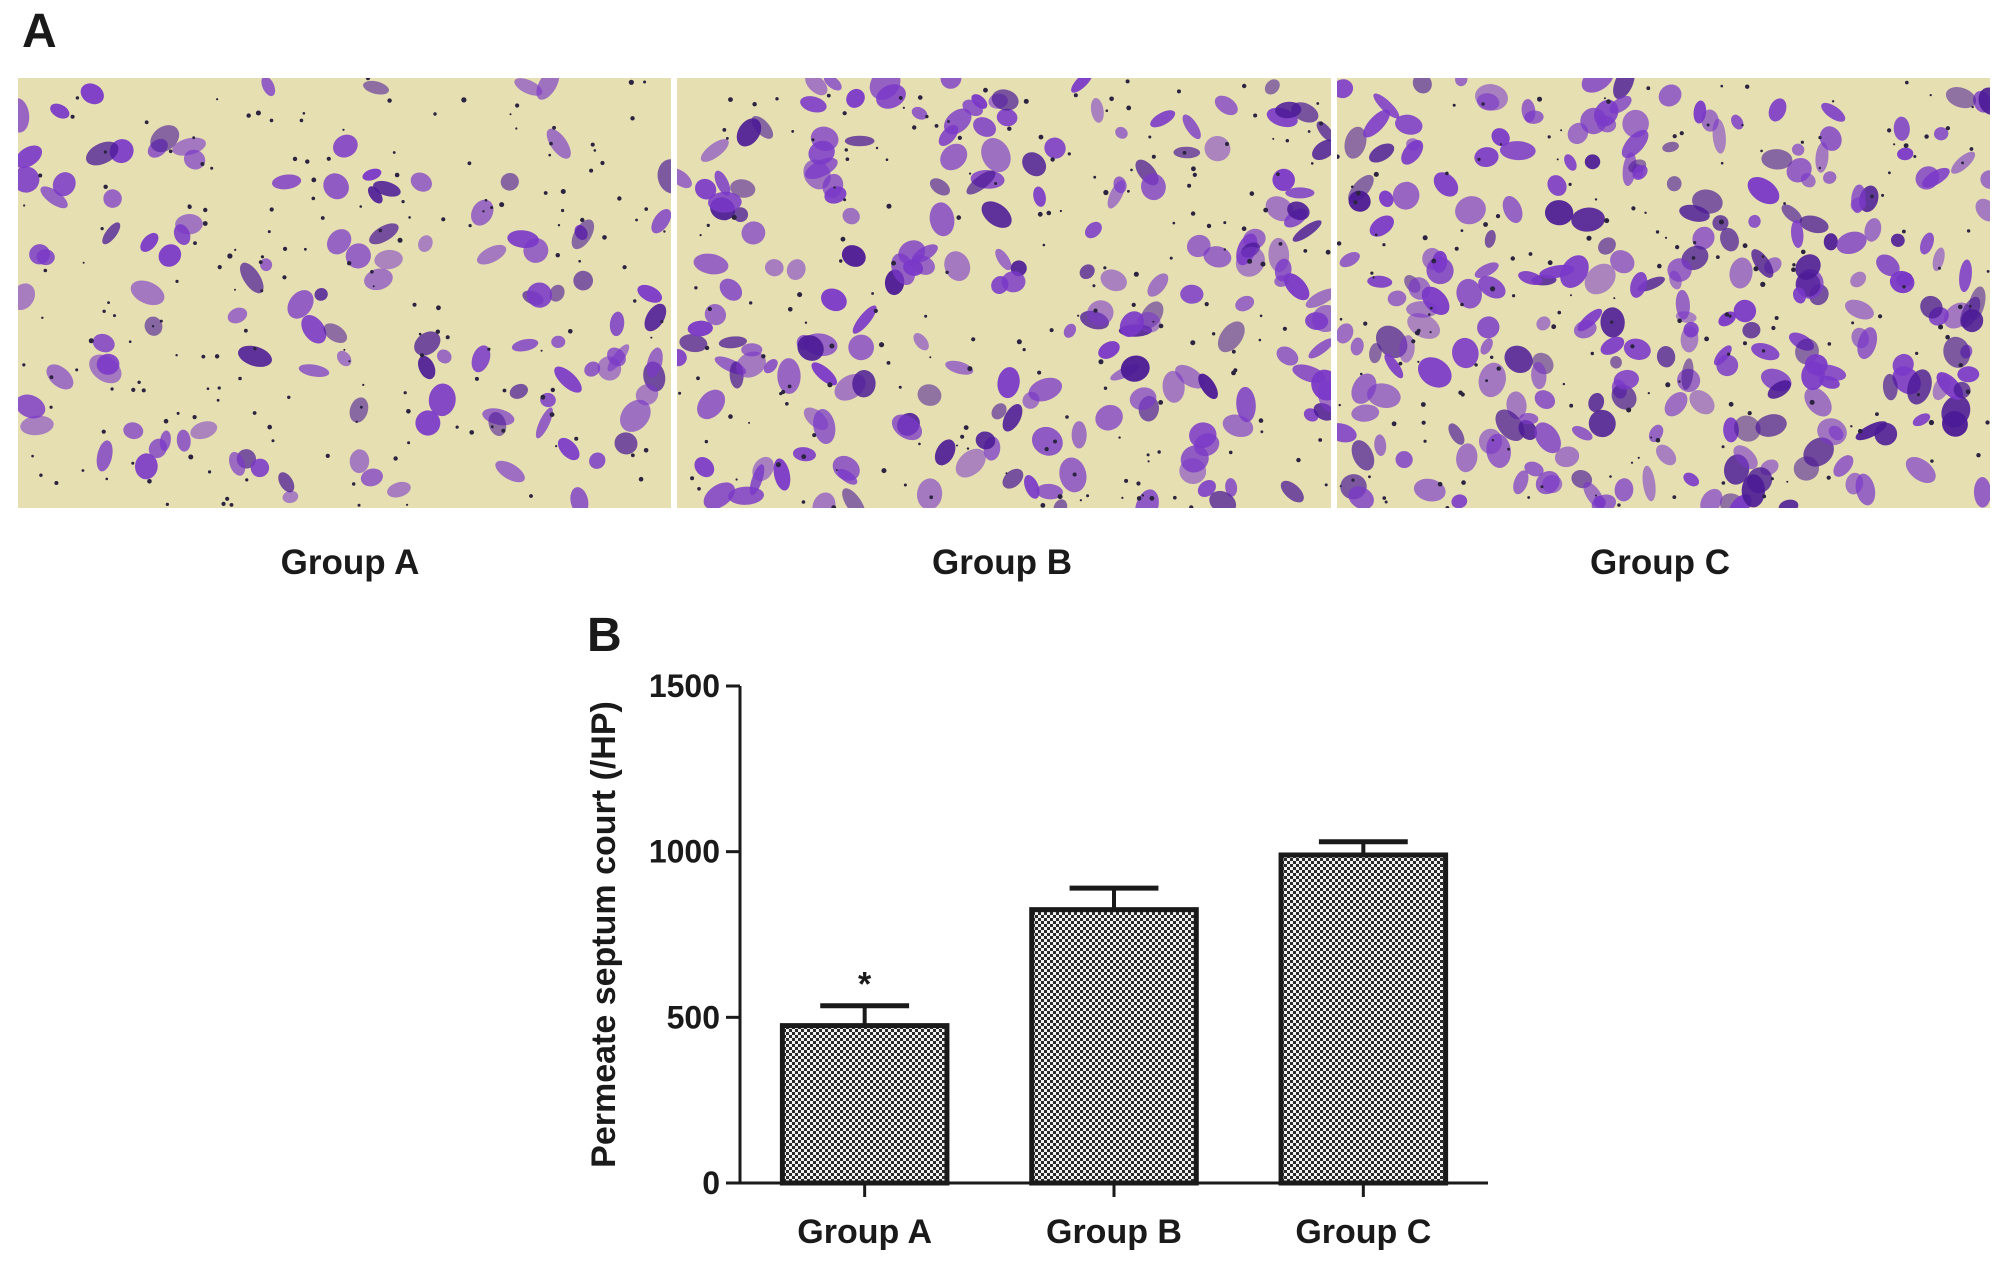  I want to click on y-tick-label: 0, so click(711, 1183).